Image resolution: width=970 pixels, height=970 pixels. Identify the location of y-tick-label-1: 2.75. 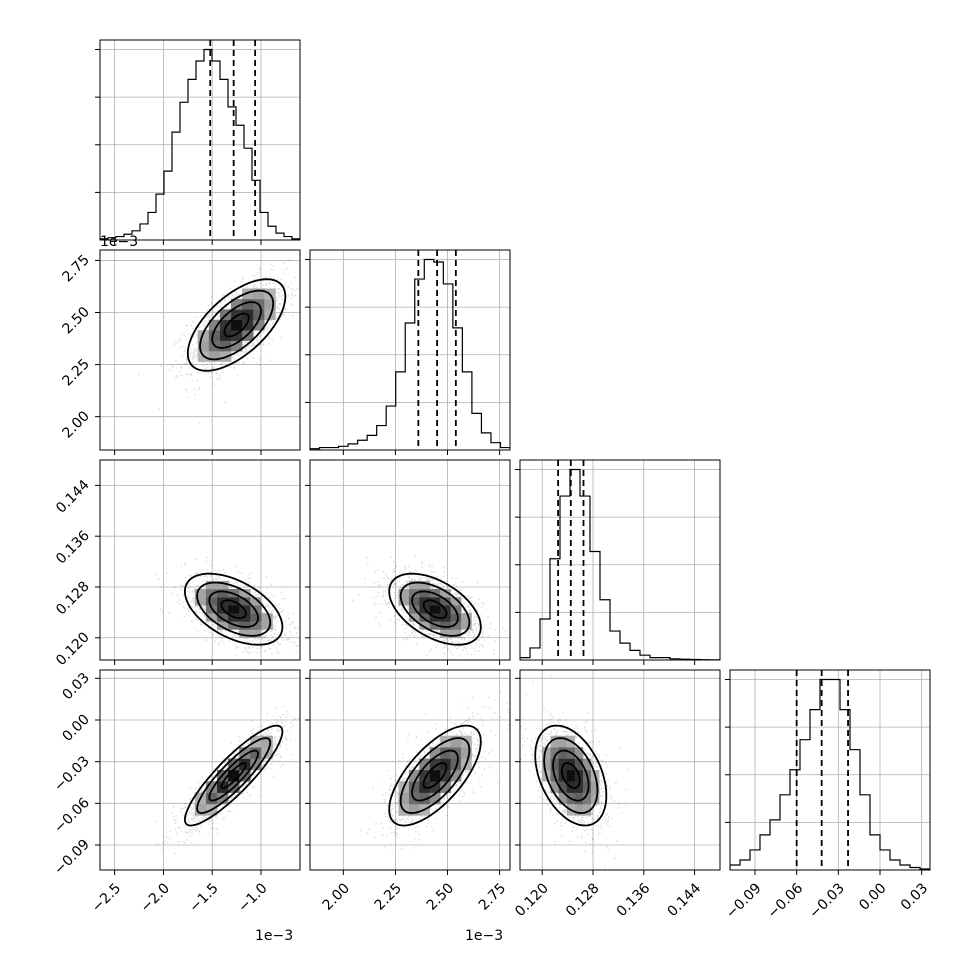
(75, 268).